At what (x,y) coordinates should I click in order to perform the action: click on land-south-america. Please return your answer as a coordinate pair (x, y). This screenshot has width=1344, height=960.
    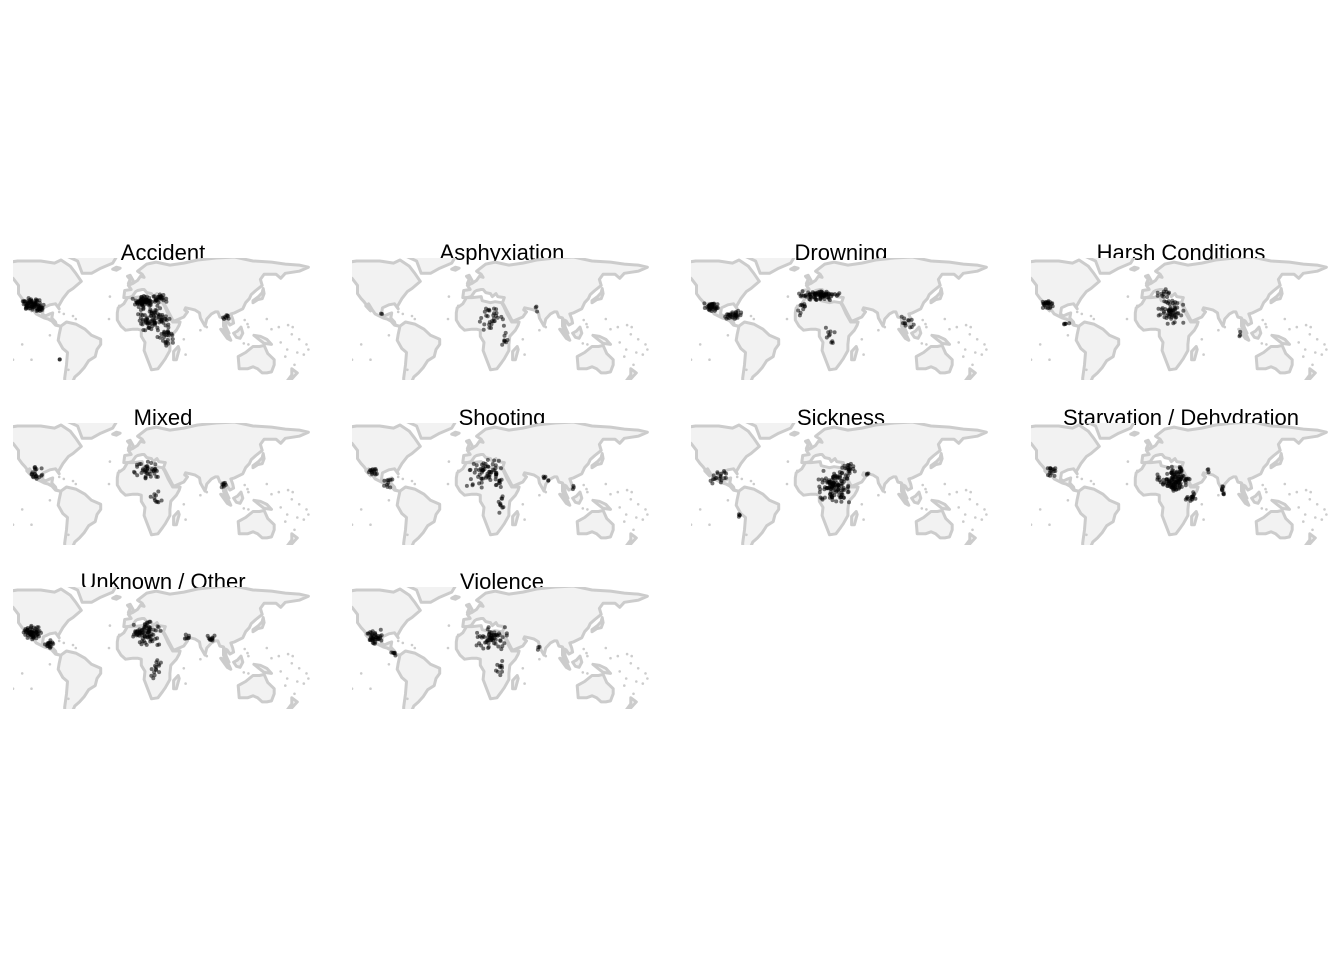
    Looking at the image, I should click on (79, 515).